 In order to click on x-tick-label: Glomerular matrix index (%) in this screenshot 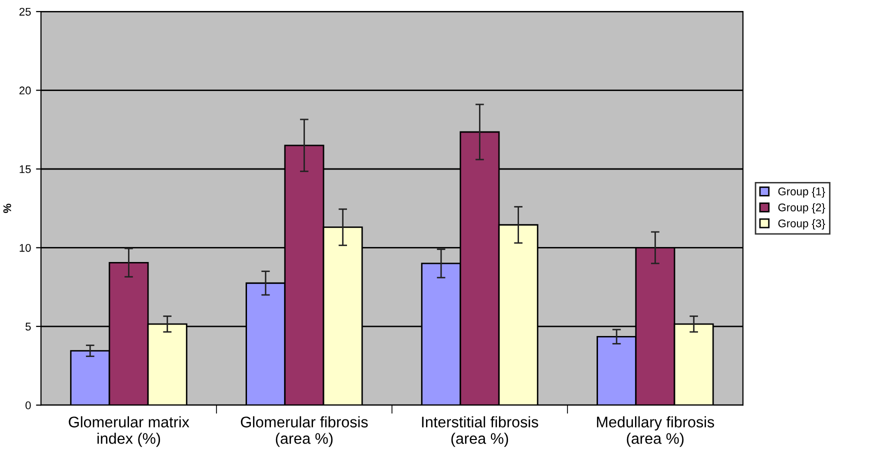, I will do `click(129, 431)`.